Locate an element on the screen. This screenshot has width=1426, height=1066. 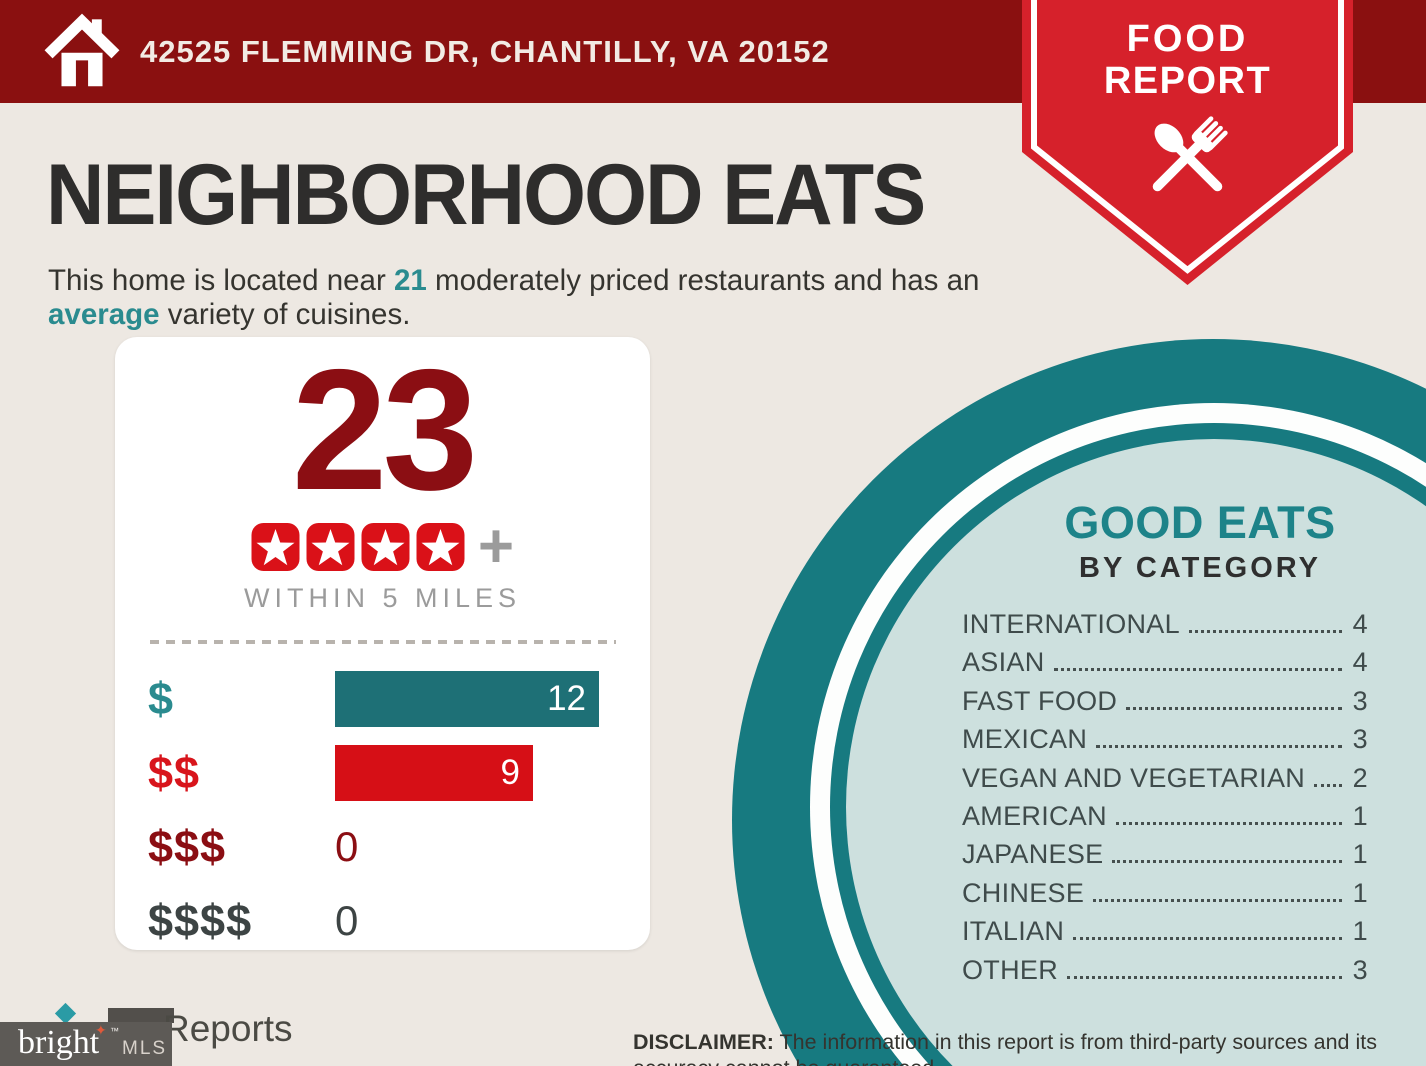
category-row: FAST FOOD 3 is located at coordinates (1165, 705).